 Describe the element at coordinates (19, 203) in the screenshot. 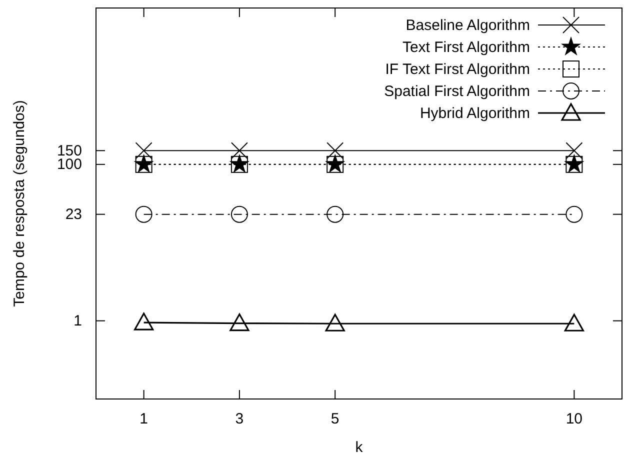

I see `y-axis-title: Tempo de resposta (segundos)` at that location.